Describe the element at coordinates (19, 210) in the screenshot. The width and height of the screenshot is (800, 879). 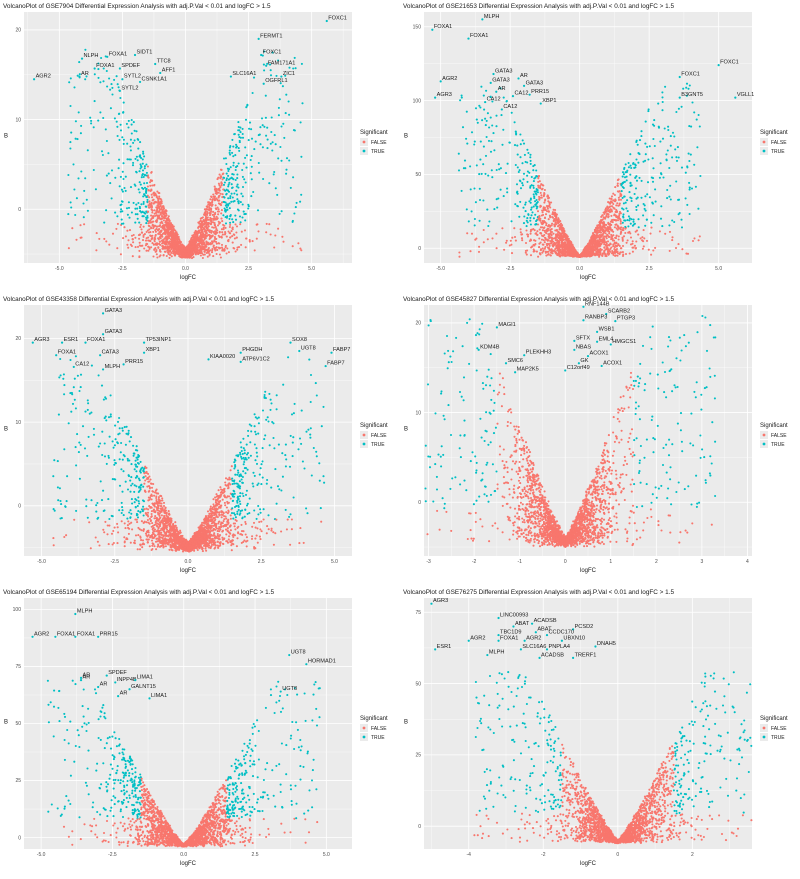
I see `y-tick-label: 0` at that location.